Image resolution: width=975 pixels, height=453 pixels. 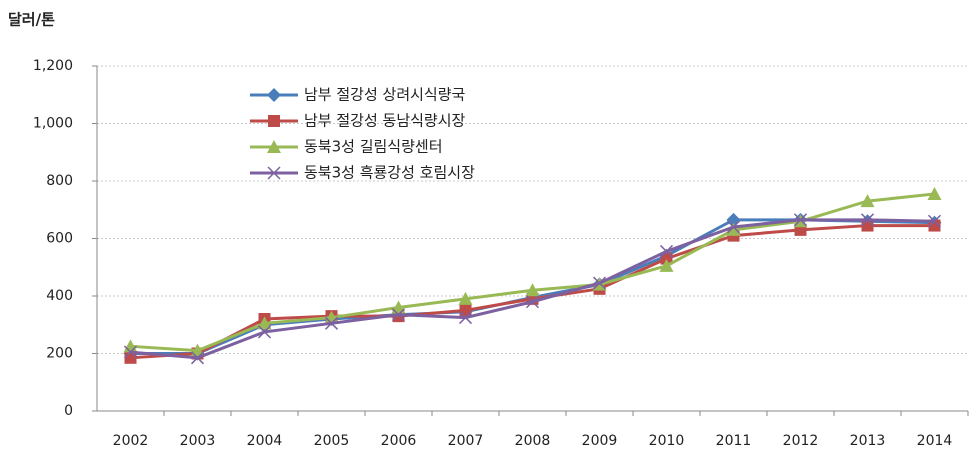 I want to click on y-tick-label: 1,200, so click(x=53, y=66).